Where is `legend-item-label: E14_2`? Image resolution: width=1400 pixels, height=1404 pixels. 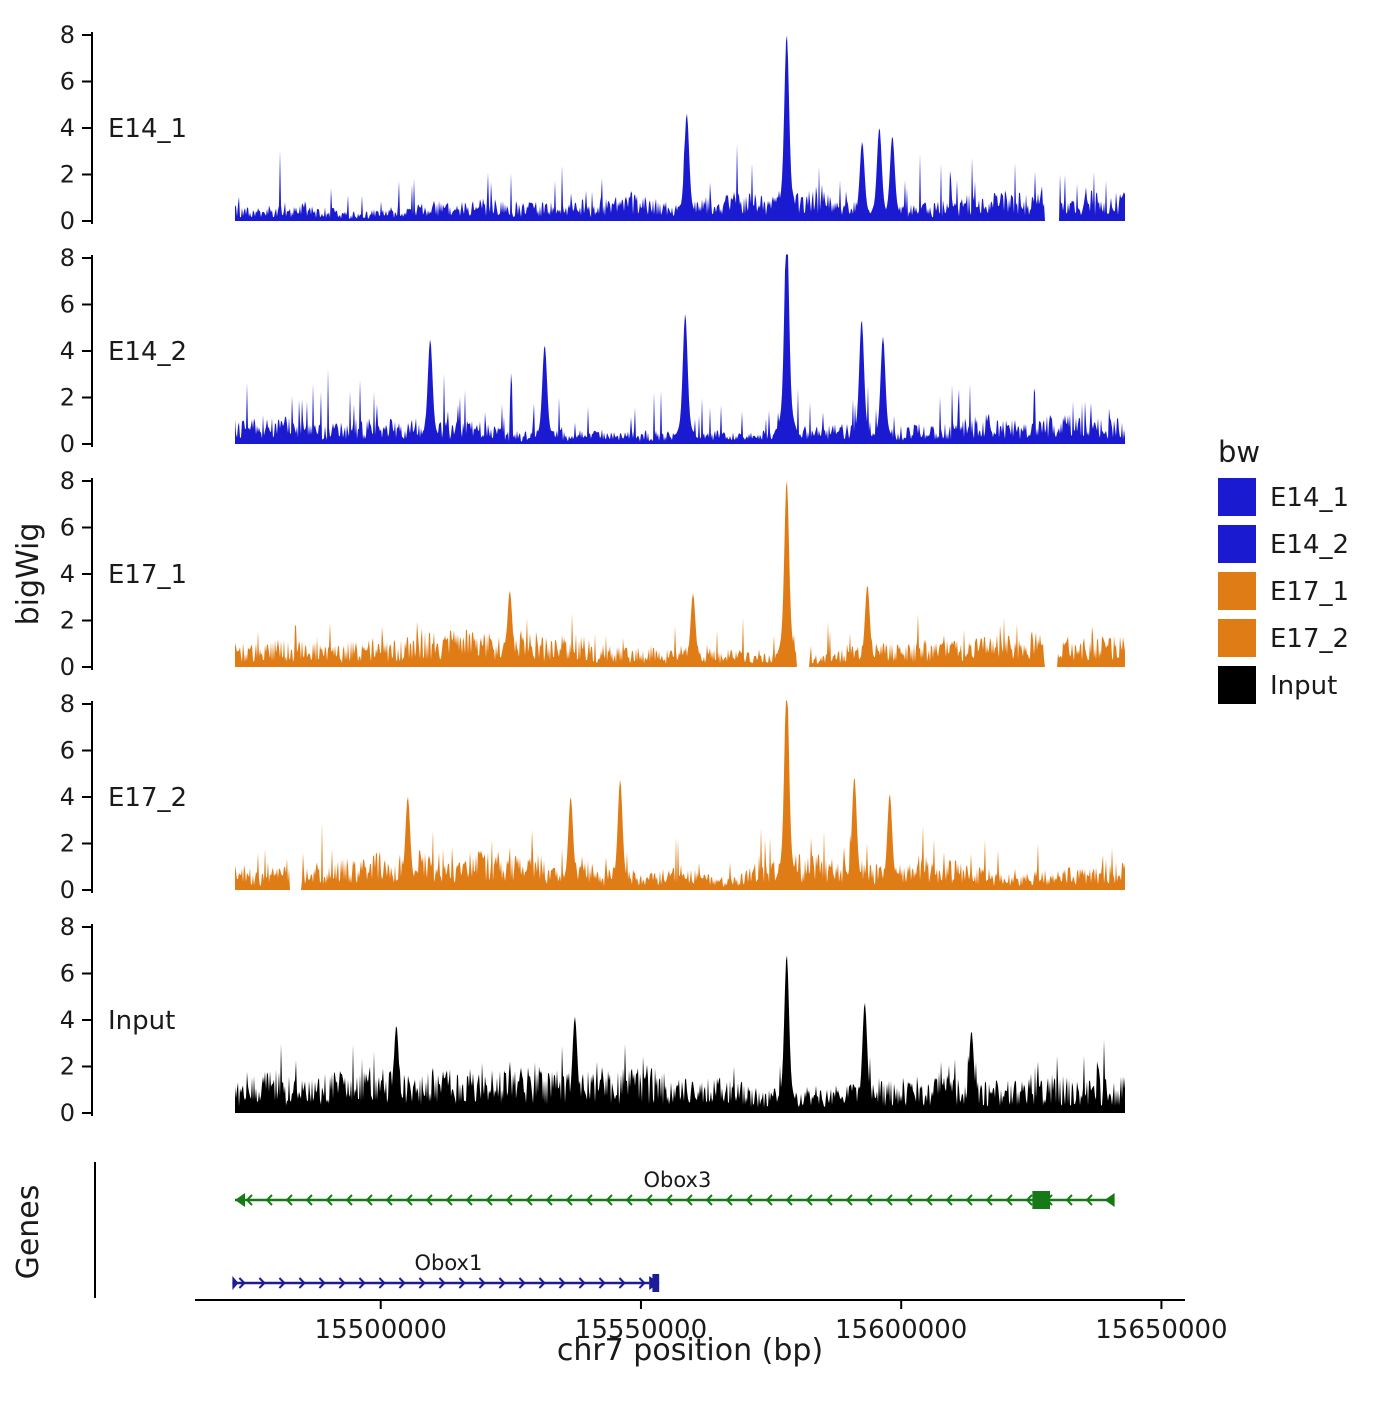
legend-item-label: E14_2 is located at coordinates (1309, 545).